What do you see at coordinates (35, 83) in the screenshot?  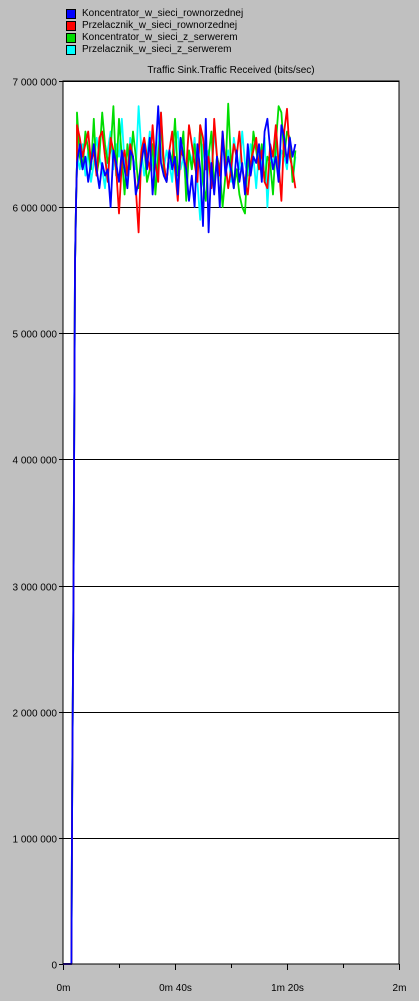 I see `y-tick-label: 7 000 000` at bounding box center [35, 83].